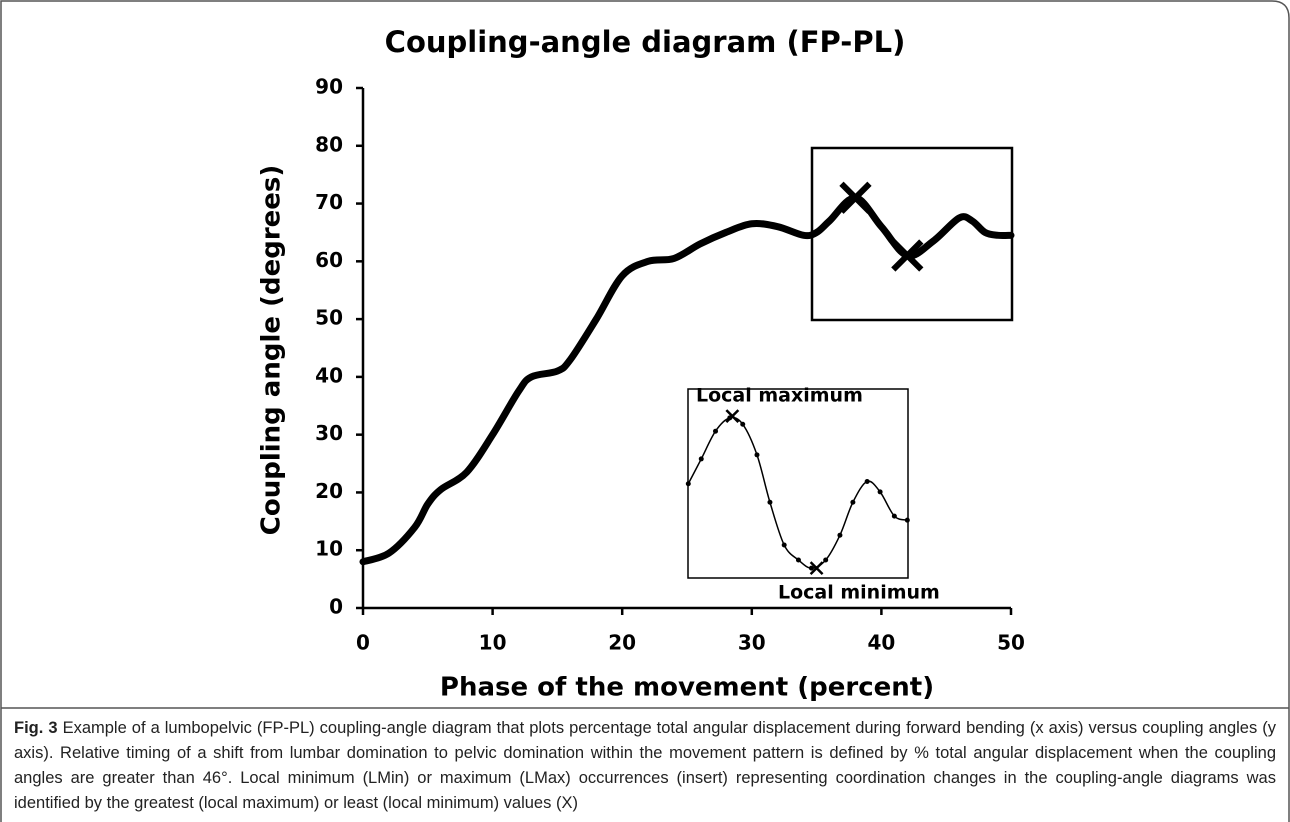  What do you see at coordinates (798, 483) in the screenshot?
I see `inset-box` at bounding box center [798, 483].